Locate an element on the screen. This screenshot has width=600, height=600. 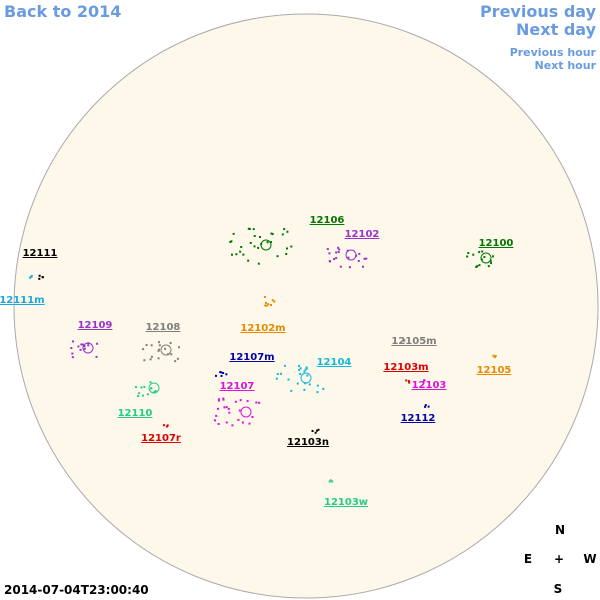
compass-center: + is located at coordinates (559, 559).